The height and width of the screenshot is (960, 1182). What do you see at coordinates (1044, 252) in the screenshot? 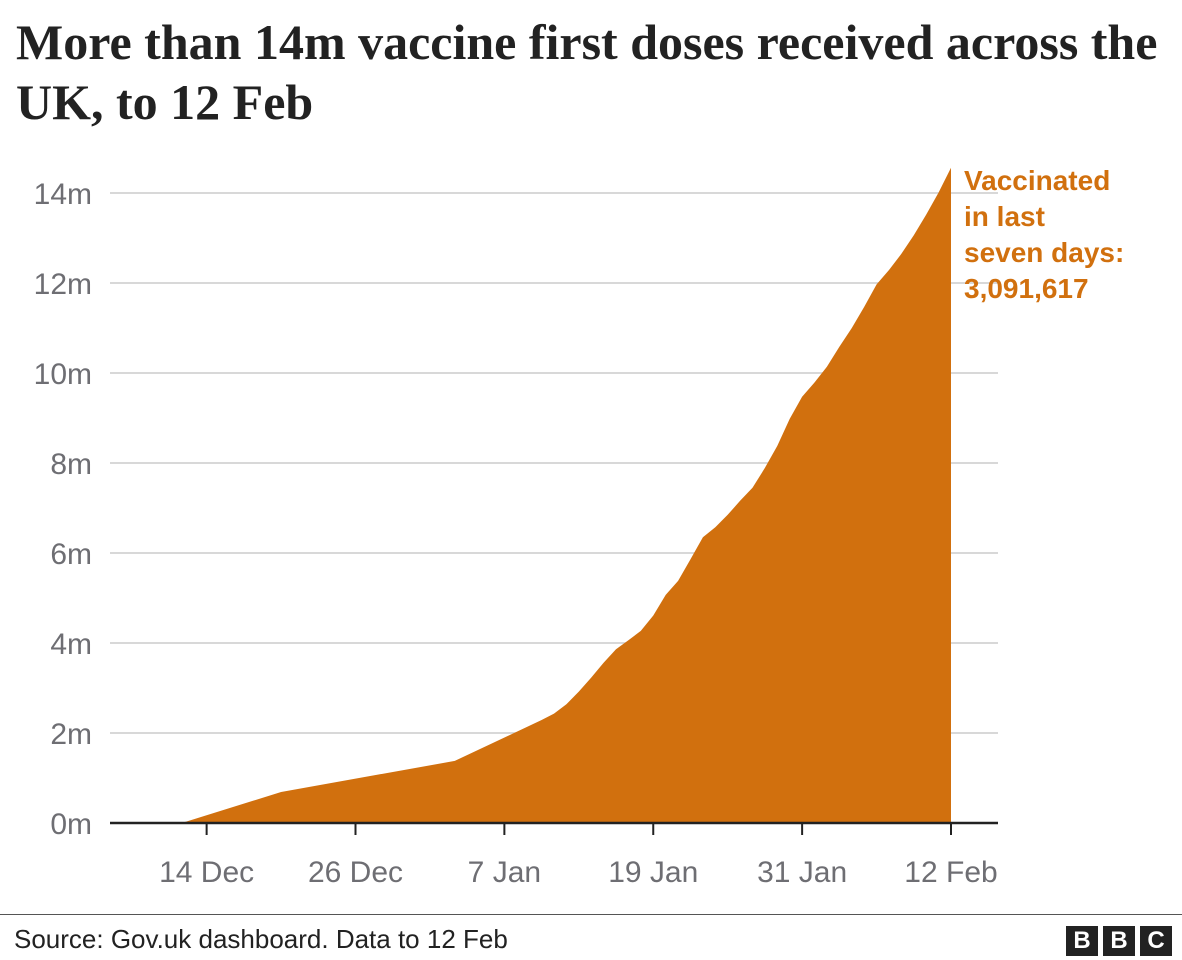
I see `annotation-line: seven days:` at bounding box center [1044, 252].